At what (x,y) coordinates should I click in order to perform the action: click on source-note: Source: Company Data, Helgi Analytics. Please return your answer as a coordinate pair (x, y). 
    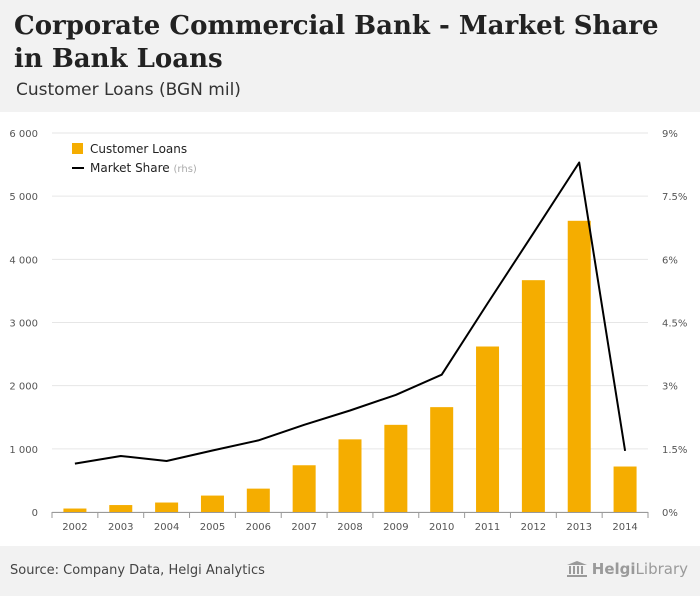
    Looking at the image, I should click on (137, 570).